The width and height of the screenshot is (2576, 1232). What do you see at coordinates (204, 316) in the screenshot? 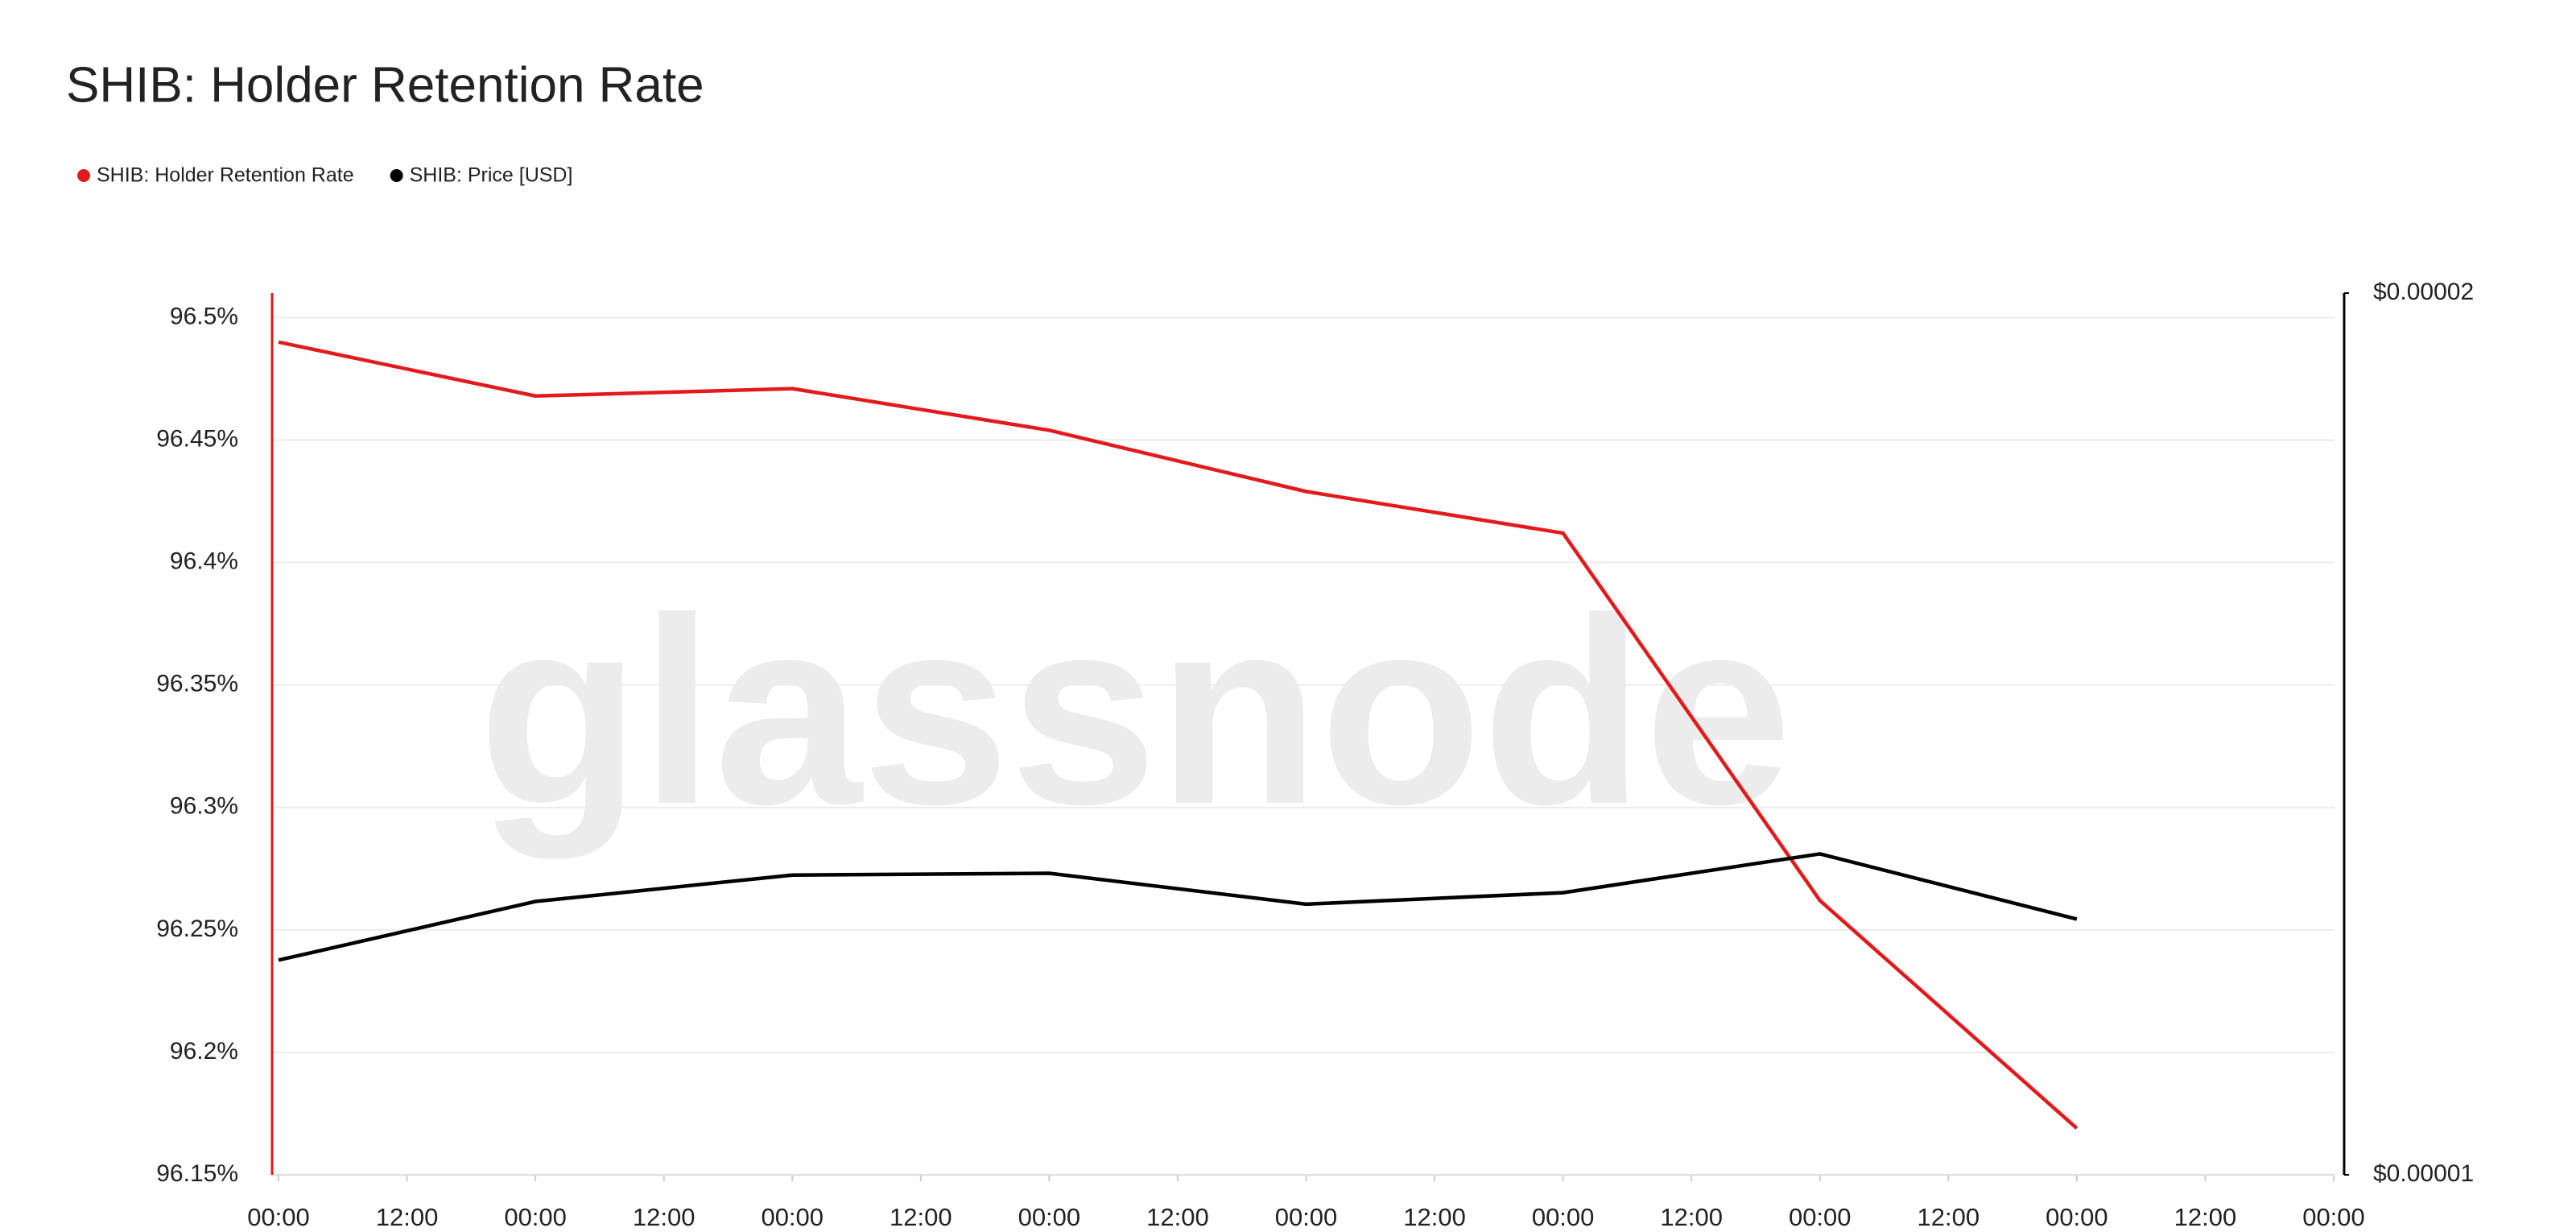
I see `y-tick-label: 96.5%` at bounding box center [204, 316].